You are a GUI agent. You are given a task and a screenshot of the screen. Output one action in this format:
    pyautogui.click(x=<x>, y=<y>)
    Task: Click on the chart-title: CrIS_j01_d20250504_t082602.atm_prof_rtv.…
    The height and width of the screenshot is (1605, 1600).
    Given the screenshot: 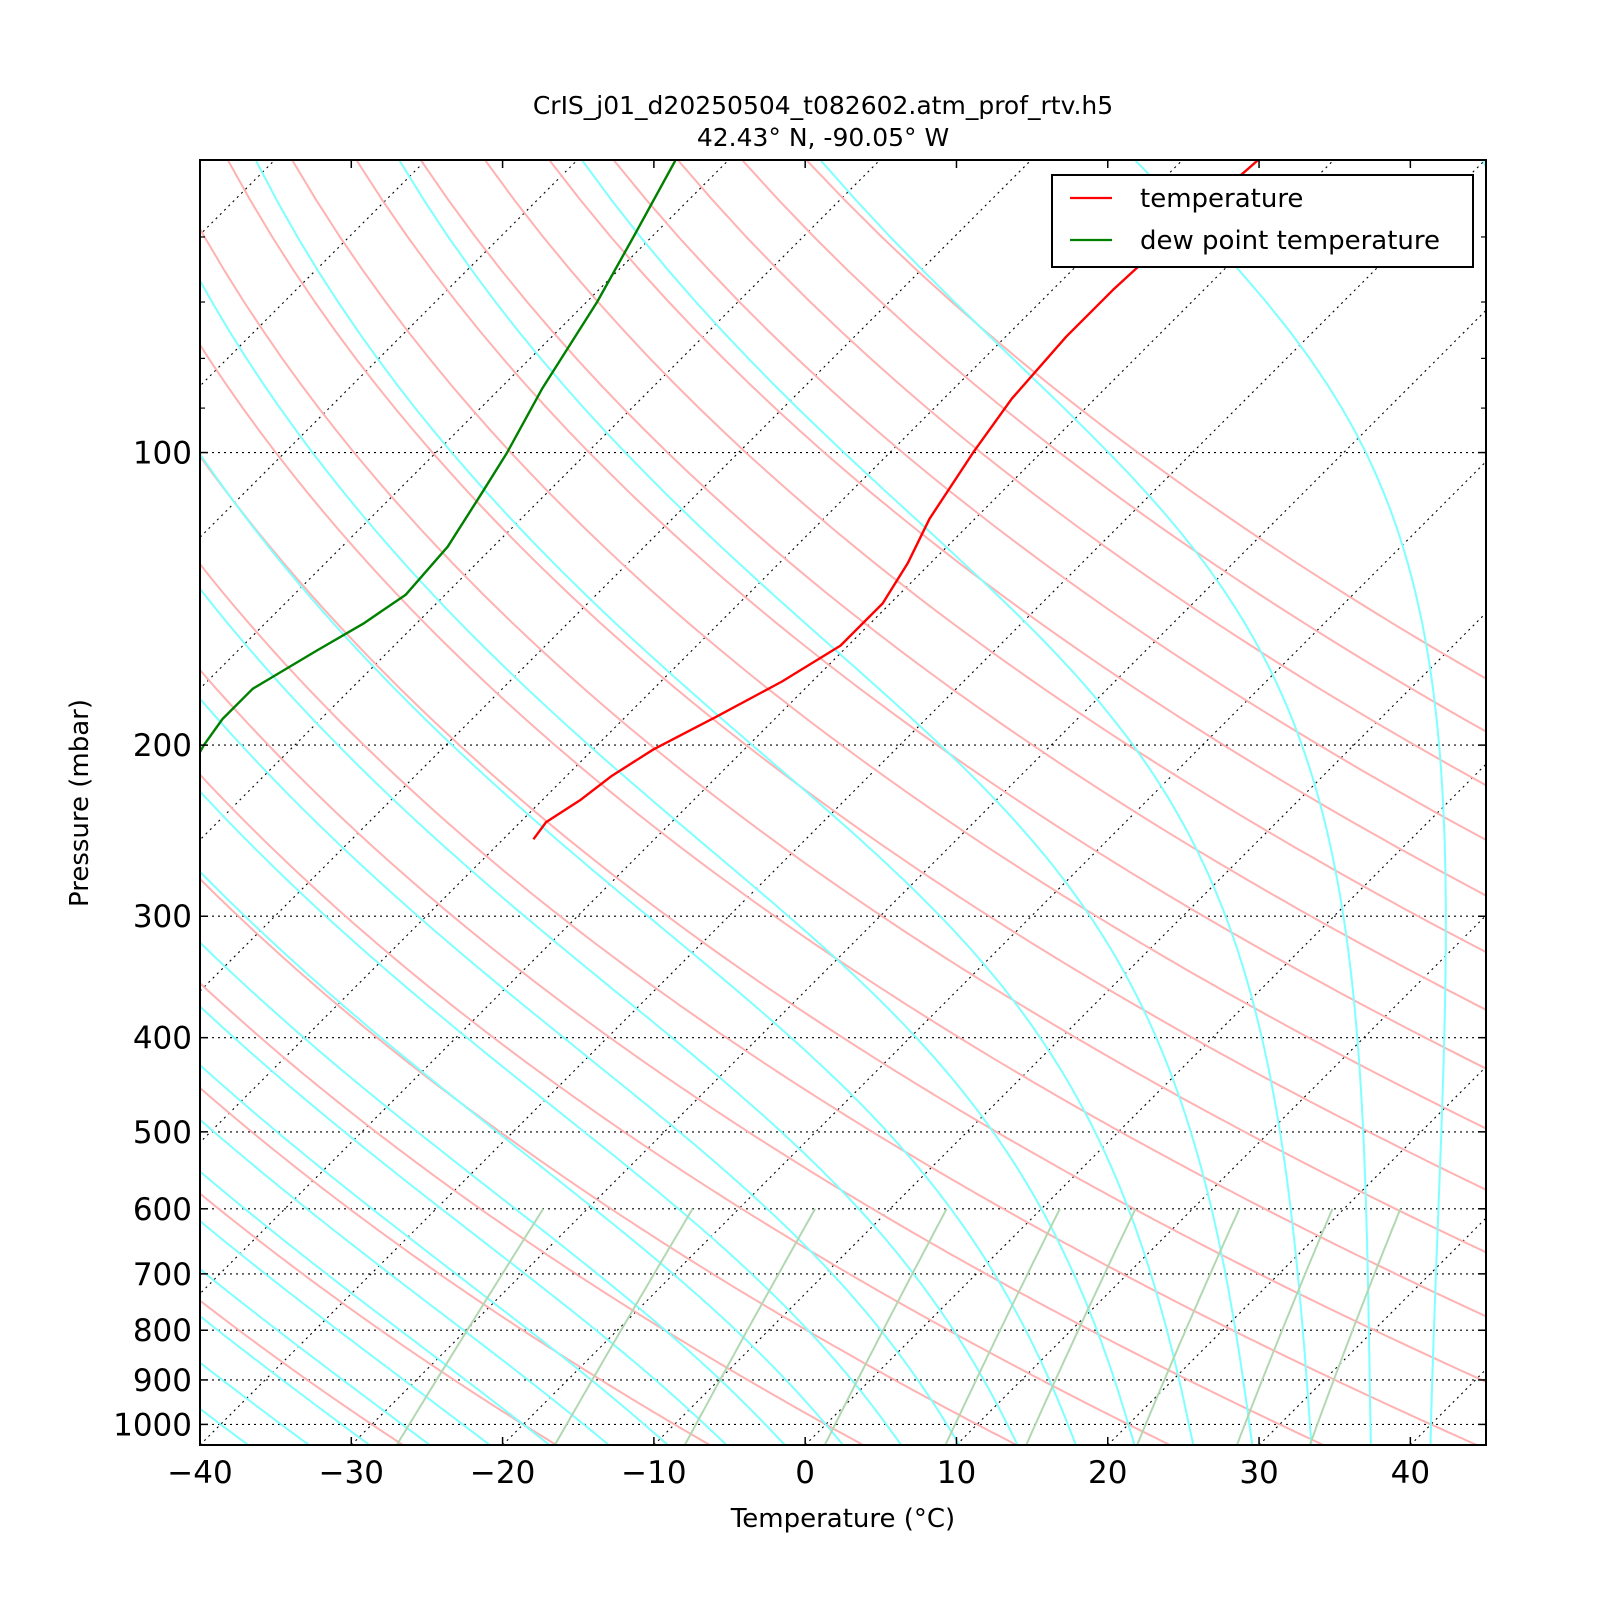 What is the action you would take?
    pyautogui.click(x=823, y=105)
    